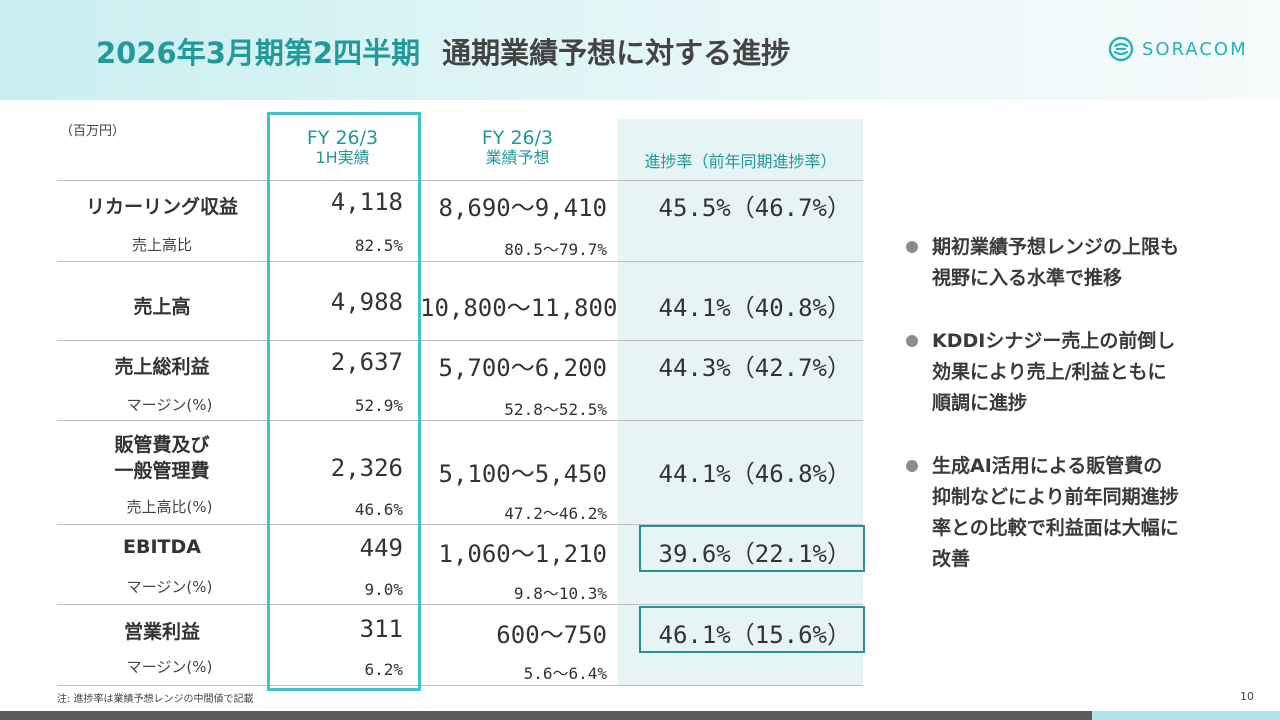  I want to click on title-subject: 通期業績予想に対する進捗, so click(616, 53).